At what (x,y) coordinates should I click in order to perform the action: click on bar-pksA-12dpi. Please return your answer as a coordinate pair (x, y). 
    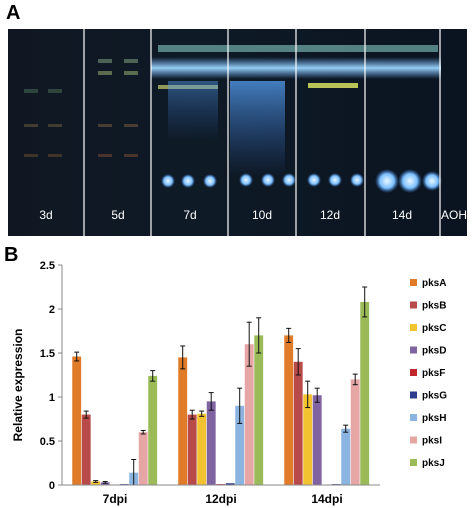
    Looking at the image, I should click on (183, 421).